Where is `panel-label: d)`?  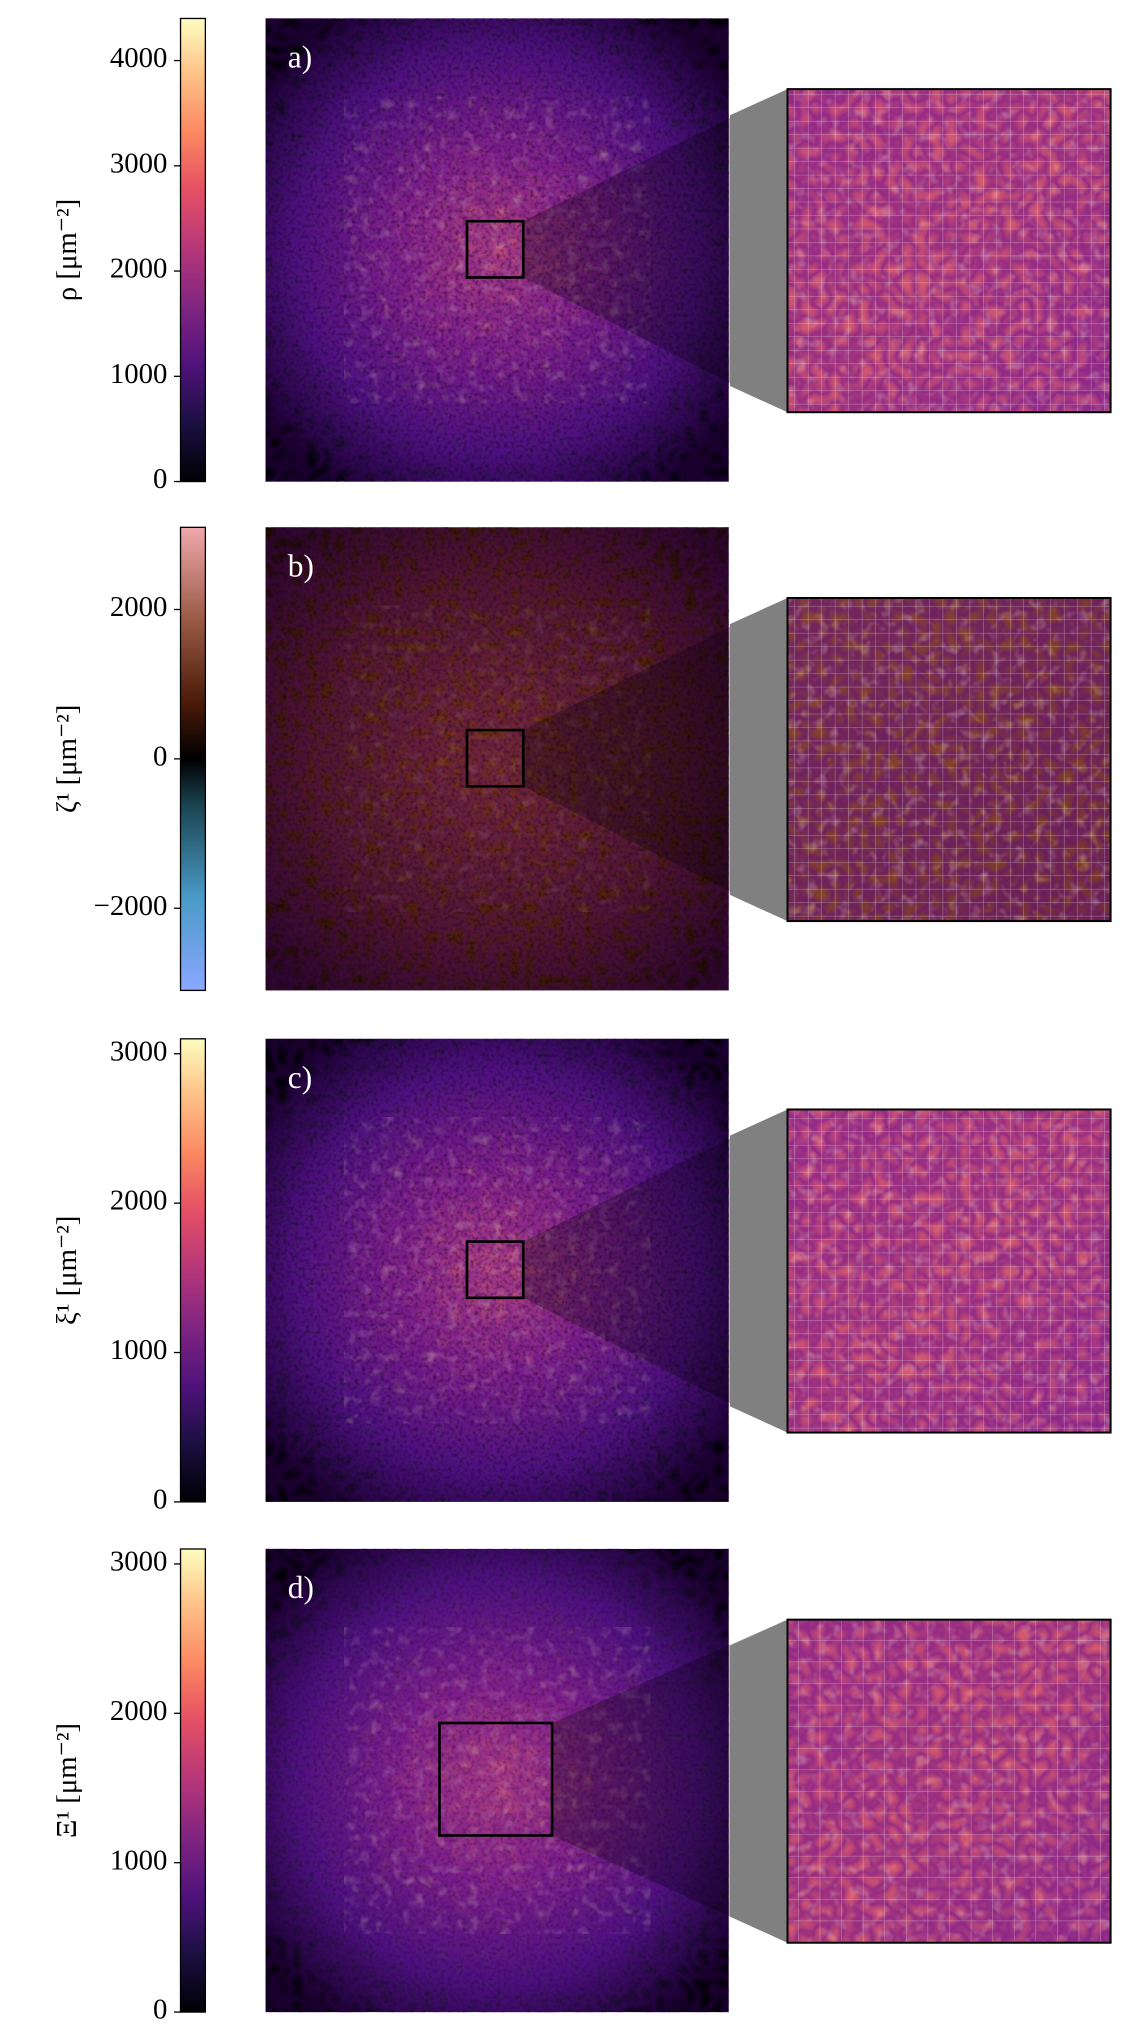
panel-label: d) is located at coordinates (301, 1587).